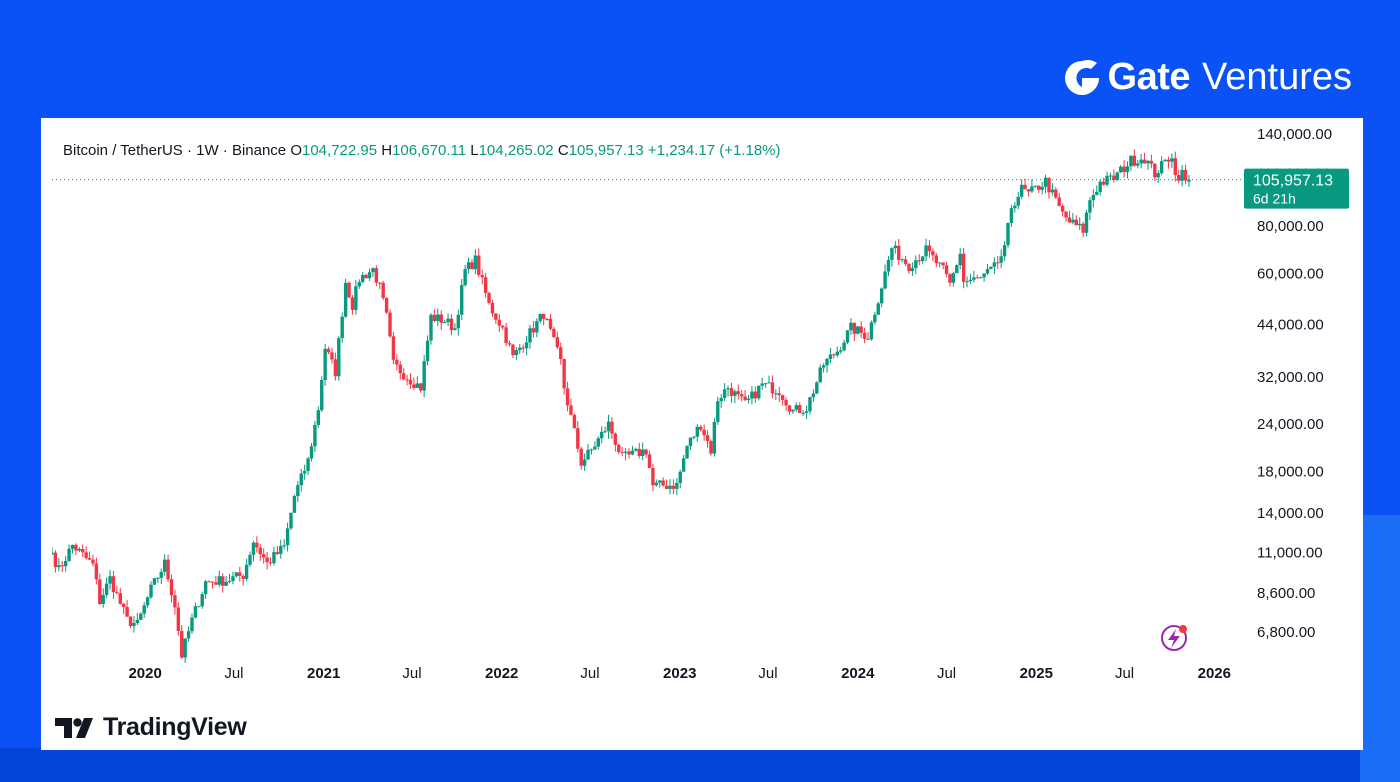  Describe the element at coordinates (1174, 638) in the screenshot. I see `flash-icon` at that location.